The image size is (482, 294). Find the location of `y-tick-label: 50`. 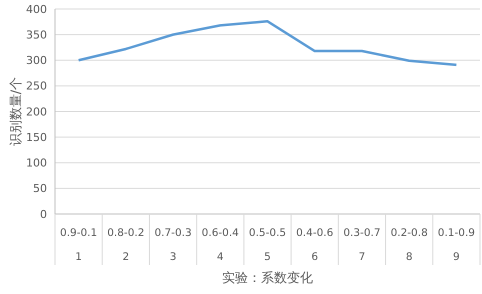

y-tick-label: 50 is located at coordinates (40, 189).